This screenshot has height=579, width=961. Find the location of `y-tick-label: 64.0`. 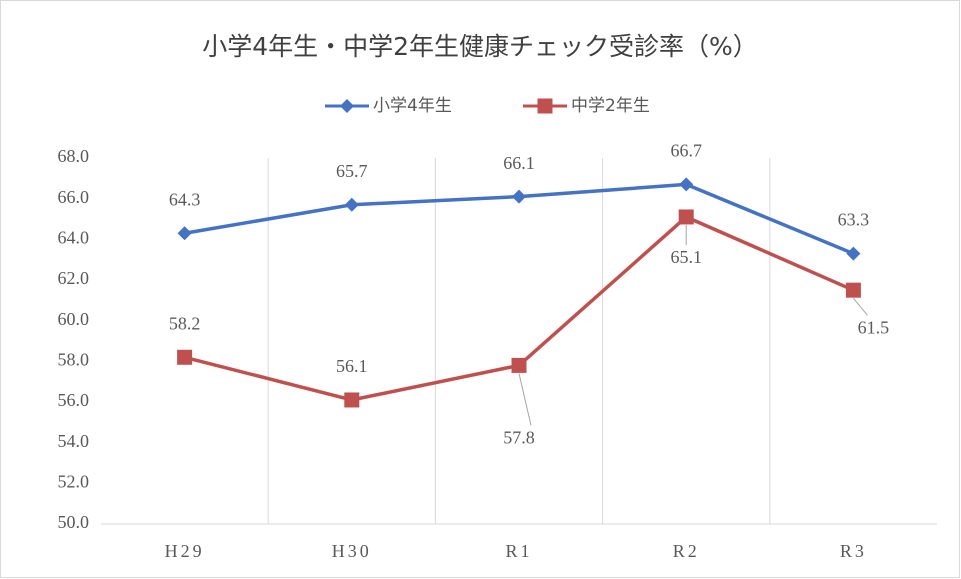

y-tick-label: 64.0 is located at coordinates (74, 237).